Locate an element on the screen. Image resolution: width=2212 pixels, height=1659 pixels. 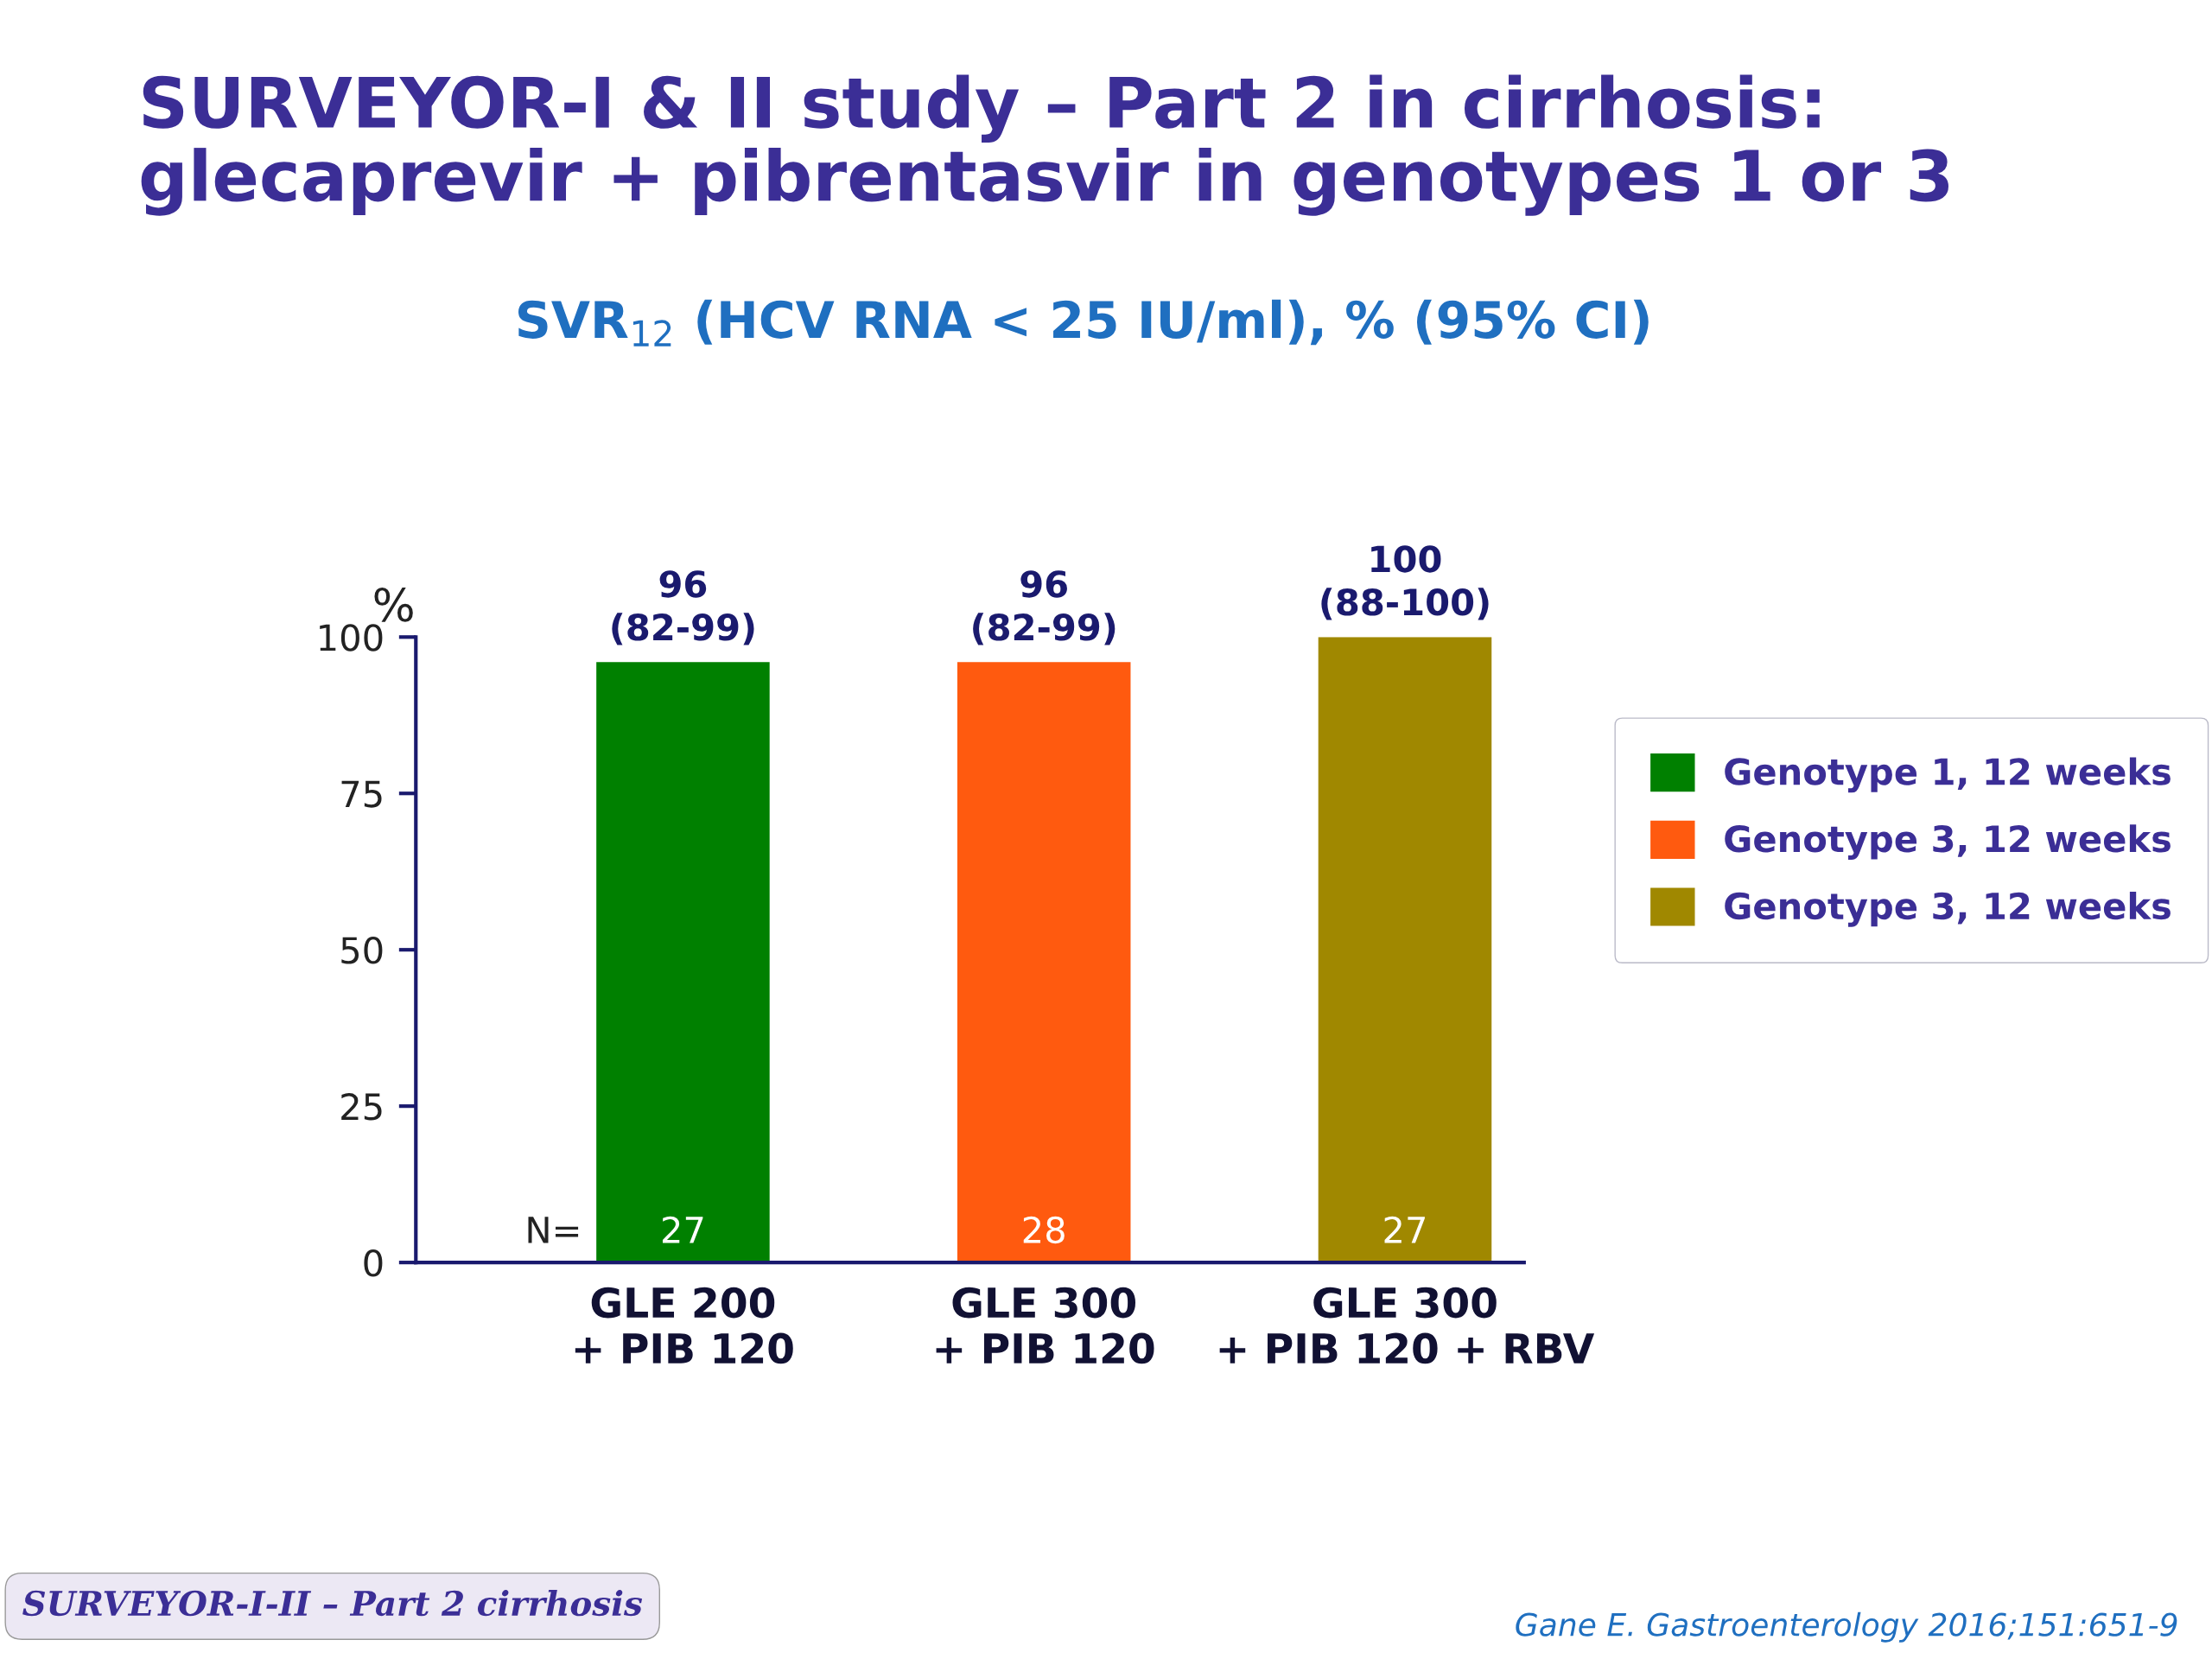
y-tick-label: 100 is located at coordinates (351, 638).